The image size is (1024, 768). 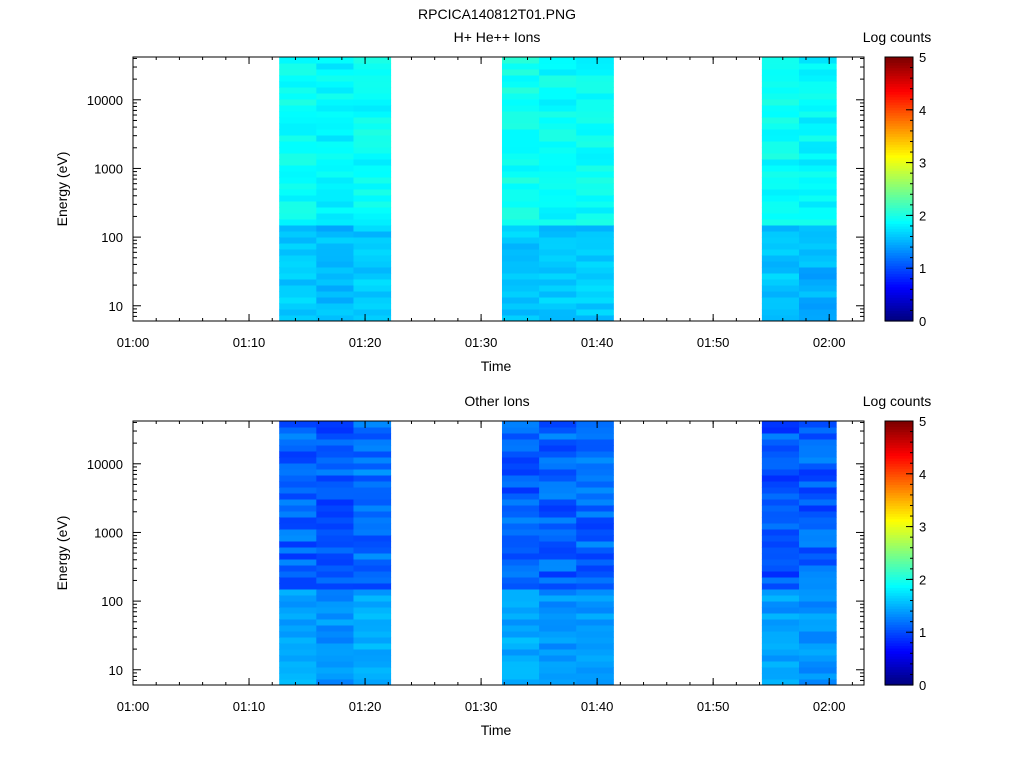 I want to click on colorbar-tick-label: 5, so click(x=922, y=421).